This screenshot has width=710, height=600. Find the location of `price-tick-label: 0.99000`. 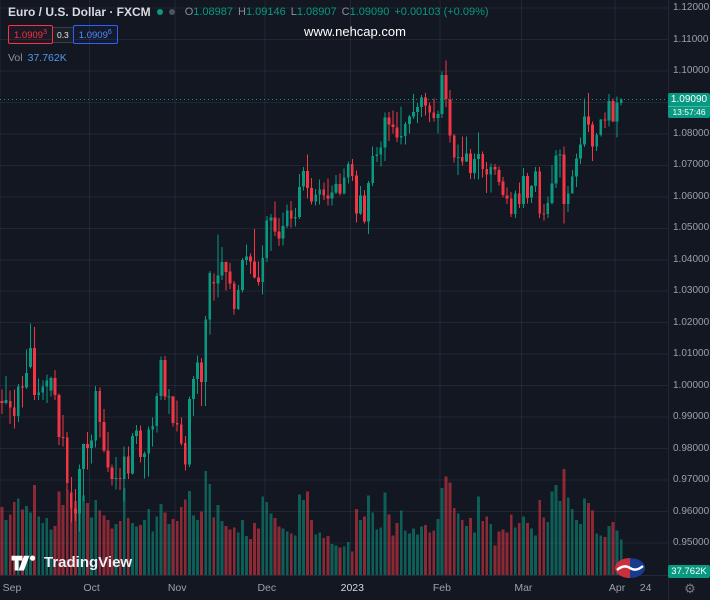

price-tick-label: 0.99000 is located at coordinates (691, 417).